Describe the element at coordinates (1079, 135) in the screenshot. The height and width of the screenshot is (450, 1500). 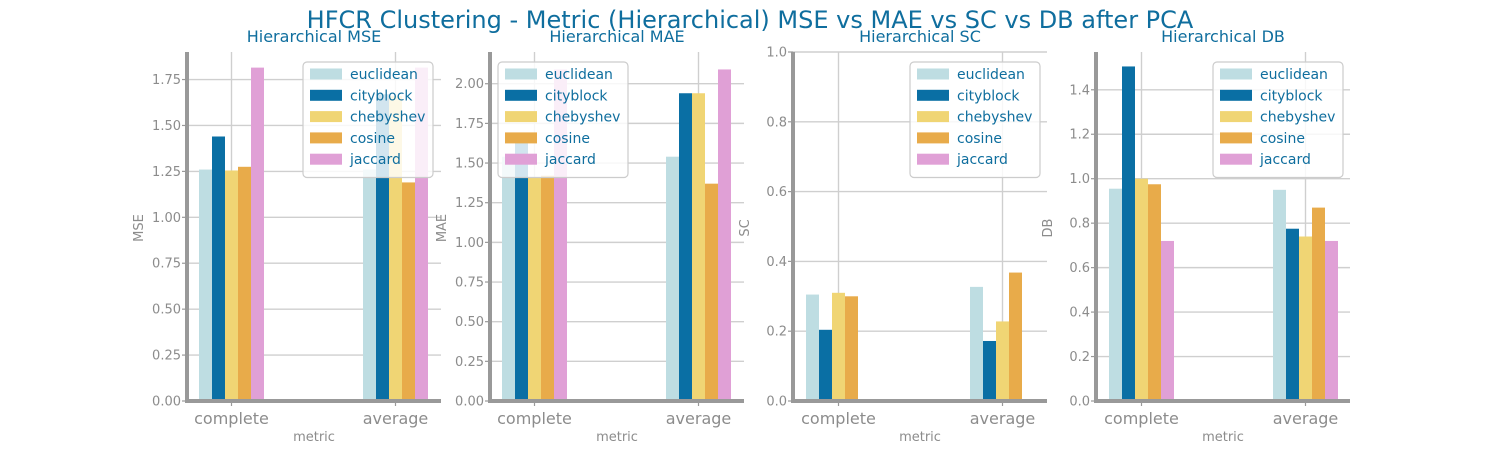
I see `y-tick-label: 1.2` at that location.